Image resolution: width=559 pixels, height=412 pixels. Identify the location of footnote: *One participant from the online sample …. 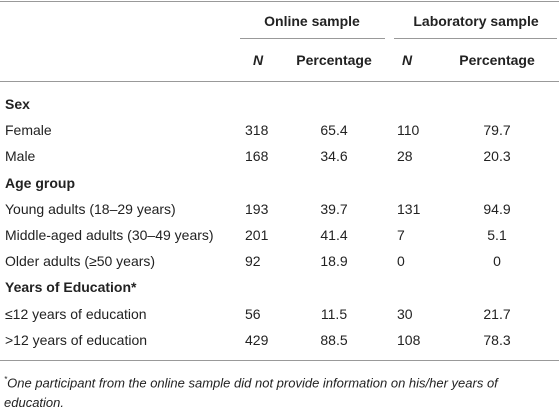
(276, 391).